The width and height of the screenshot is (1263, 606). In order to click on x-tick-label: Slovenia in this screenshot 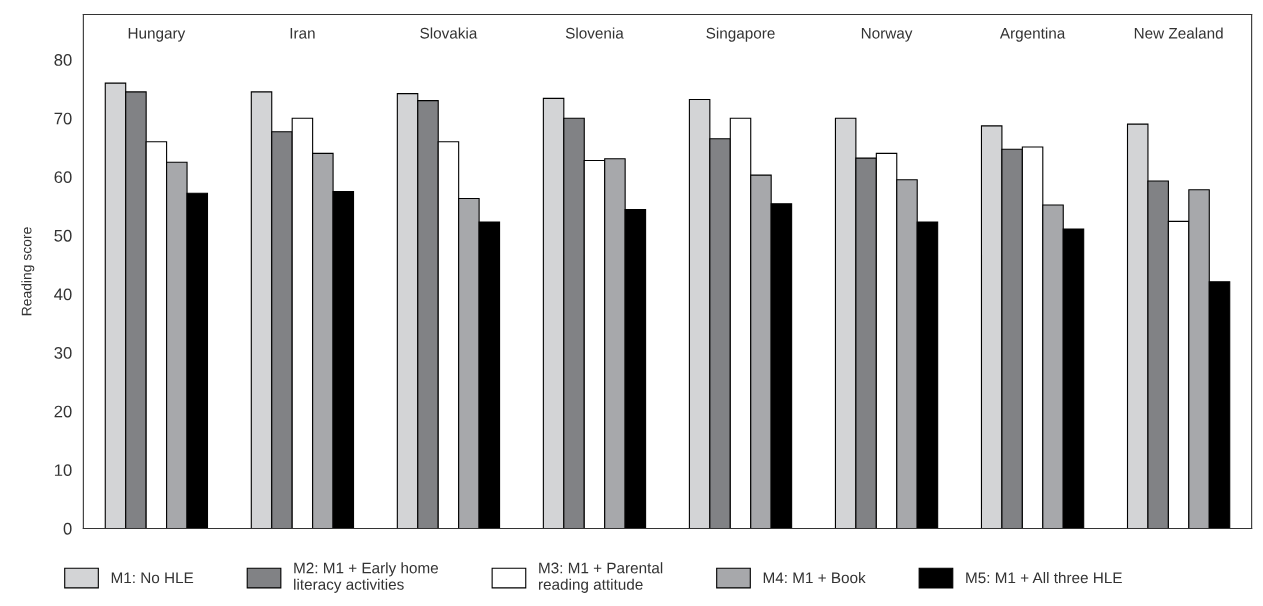, I will do `click(594, 33)`.